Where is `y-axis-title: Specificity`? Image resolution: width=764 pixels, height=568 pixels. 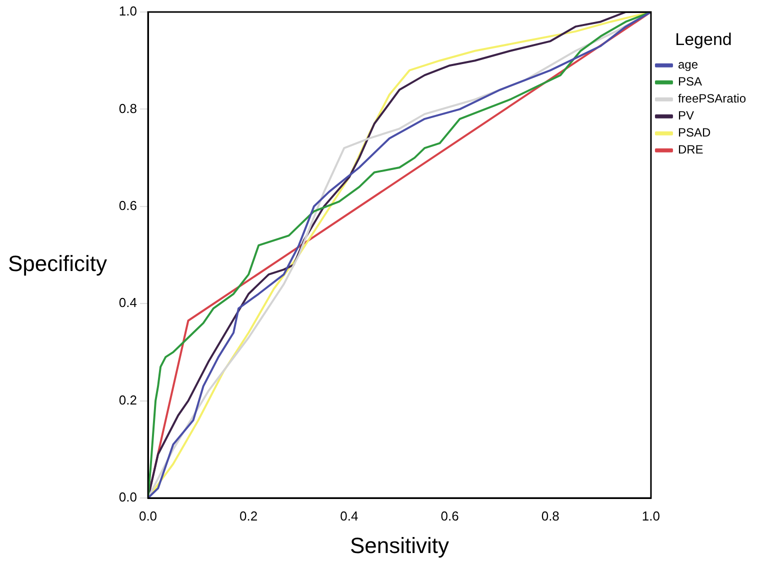 y-axis-title: Specificity is located at coordinates (58, 263).